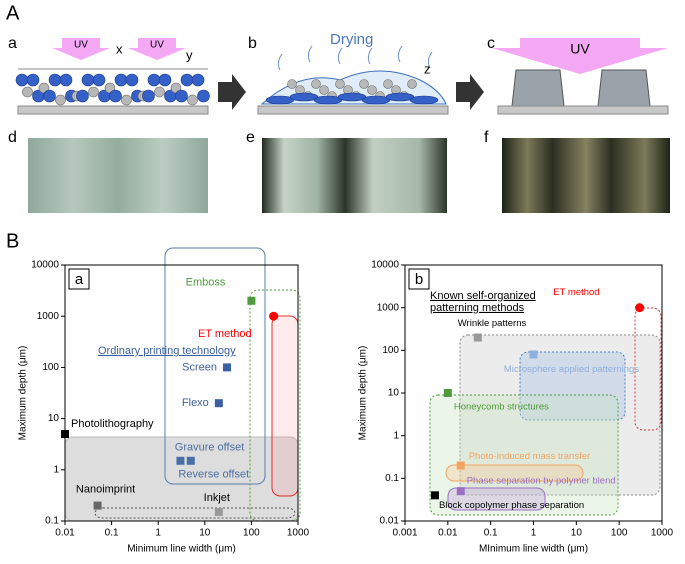 This screenshot has width=685, height=564. What do you see at coordinates (491, 43) in the screenshot?
I see `step-label: c` at bounding box center [491, 43].